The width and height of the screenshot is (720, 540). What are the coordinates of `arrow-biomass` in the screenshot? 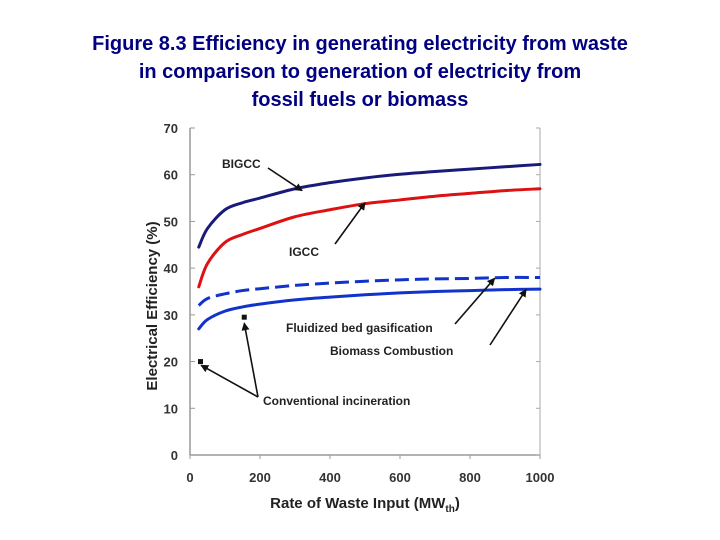 It's located at (508, 317).